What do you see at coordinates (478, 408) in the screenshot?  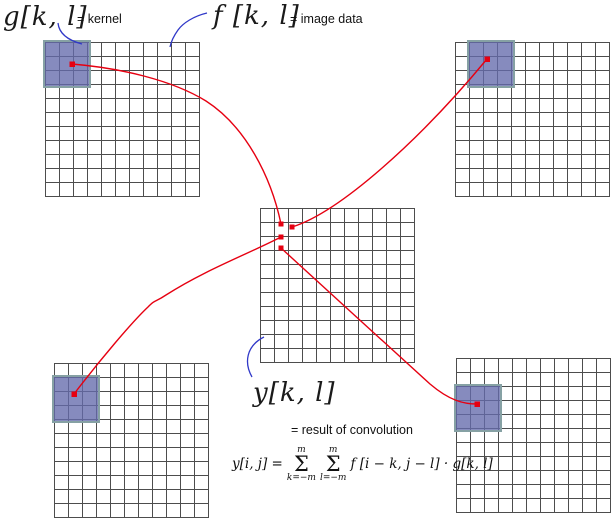 I see `kernel-overlay-bottom-right` at bounding box center [478, 408].